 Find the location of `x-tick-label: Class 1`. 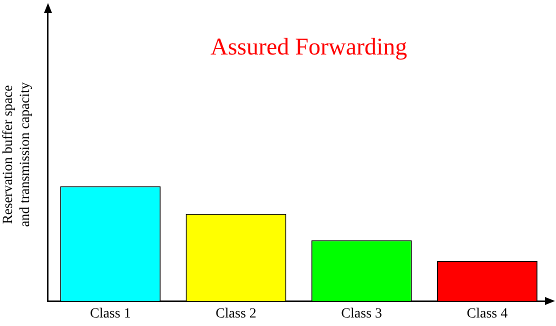

x-tick-label: Class 1 is located at coordinates (110, 314).